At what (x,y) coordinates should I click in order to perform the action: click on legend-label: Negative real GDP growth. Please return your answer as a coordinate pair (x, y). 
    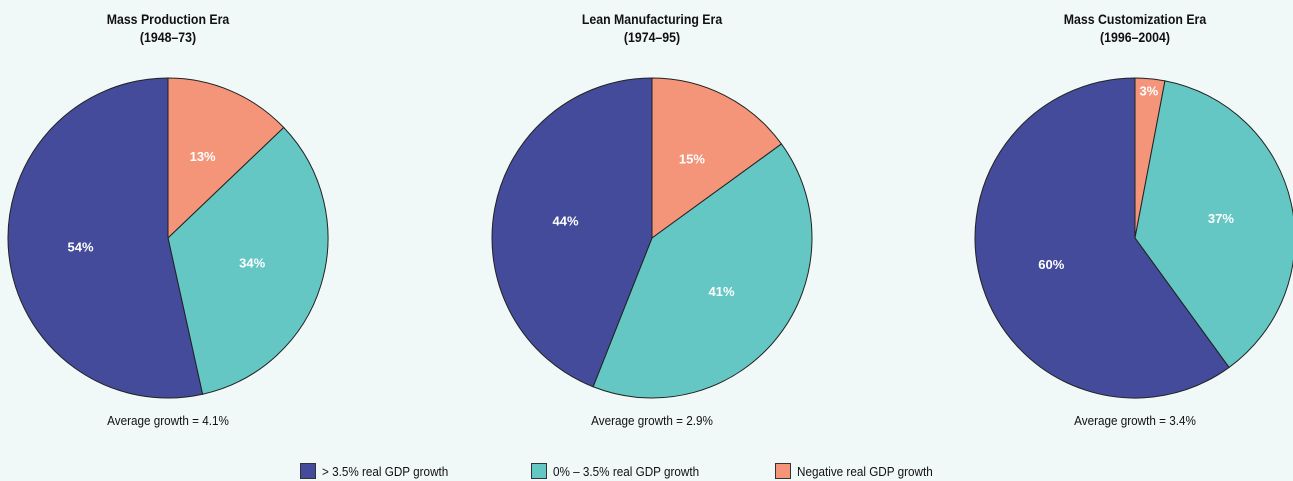
    Looking at the image, I should click on (865, 471).